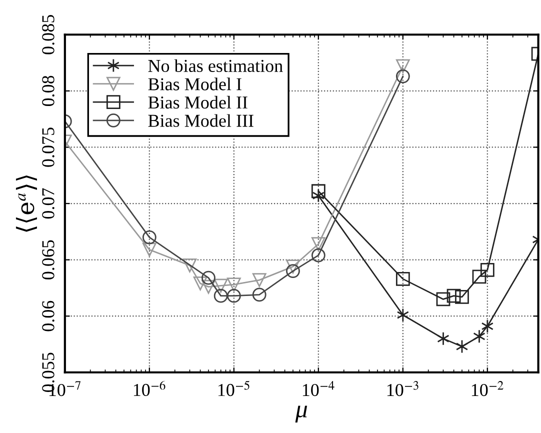  I want to click on legend-label: Bias Model III, so click(201, 120).